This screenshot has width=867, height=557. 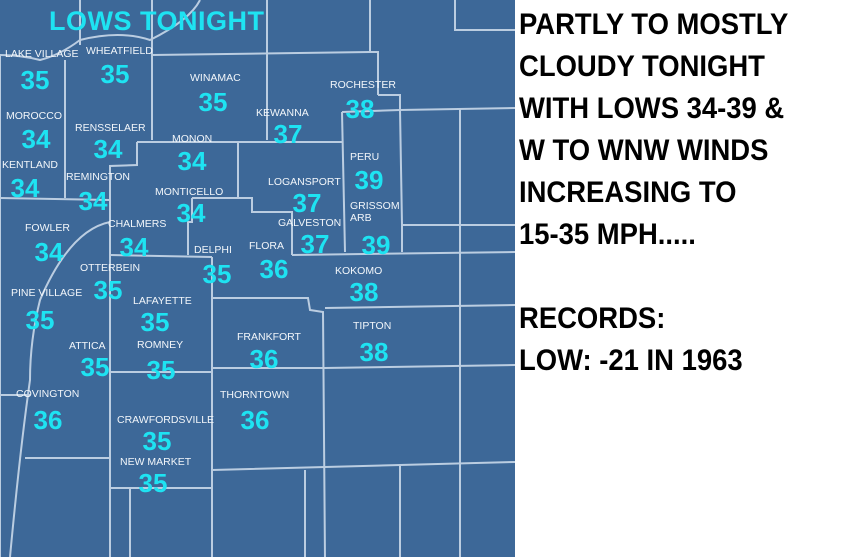 What do you see at coordinates (628, 192) in the screenshot?
I see `forecast-line: INCREASING TO` at bounding box center [628, 192].